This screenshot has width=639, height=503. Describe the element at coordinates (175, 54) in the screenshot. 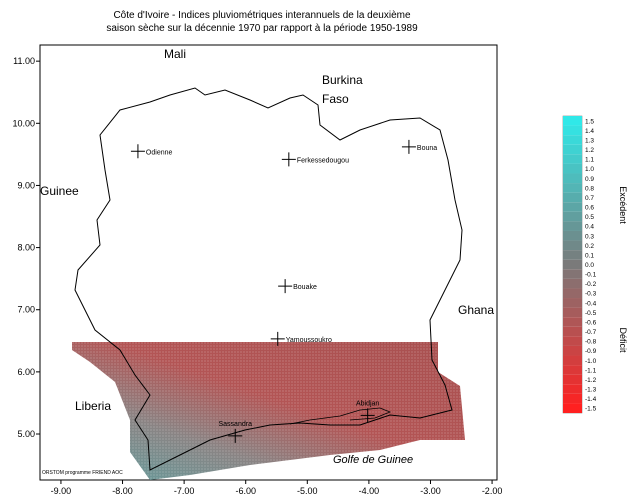

I see `country-label: Mali` at that location.